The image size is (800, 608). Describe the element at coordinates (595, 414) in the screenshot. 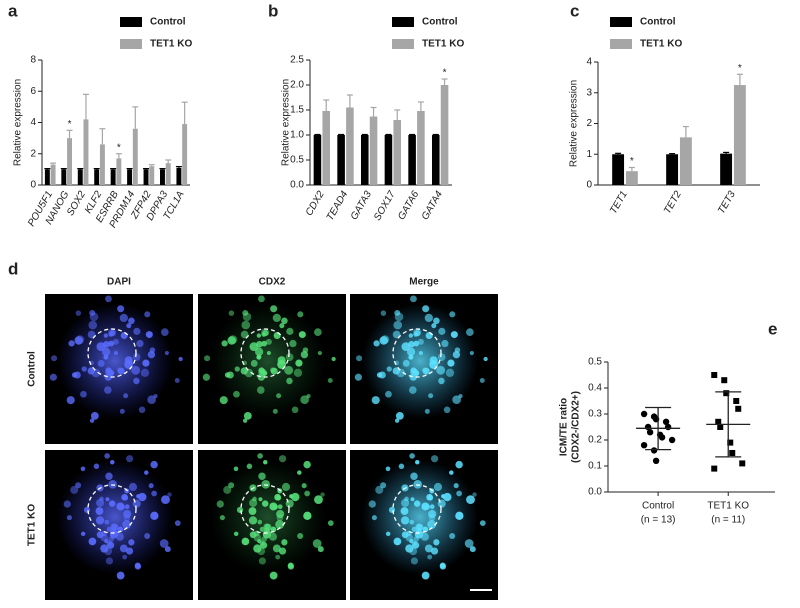

I see `y-tick-label: 0.3` at that location.